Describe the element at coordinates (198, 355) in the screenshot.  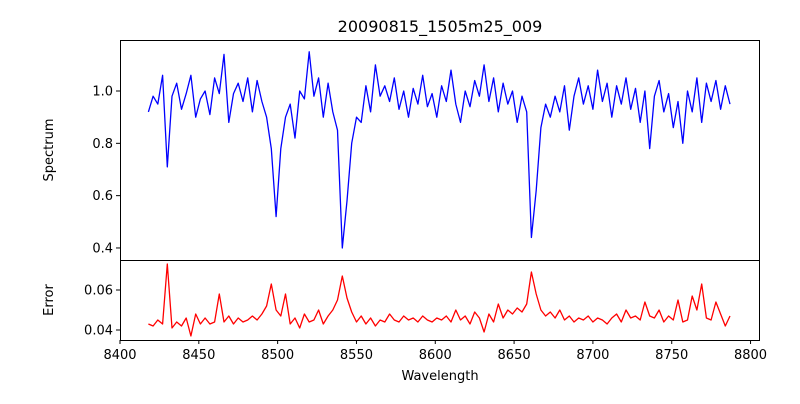
I see `x-tick-label: 8450` at that location.